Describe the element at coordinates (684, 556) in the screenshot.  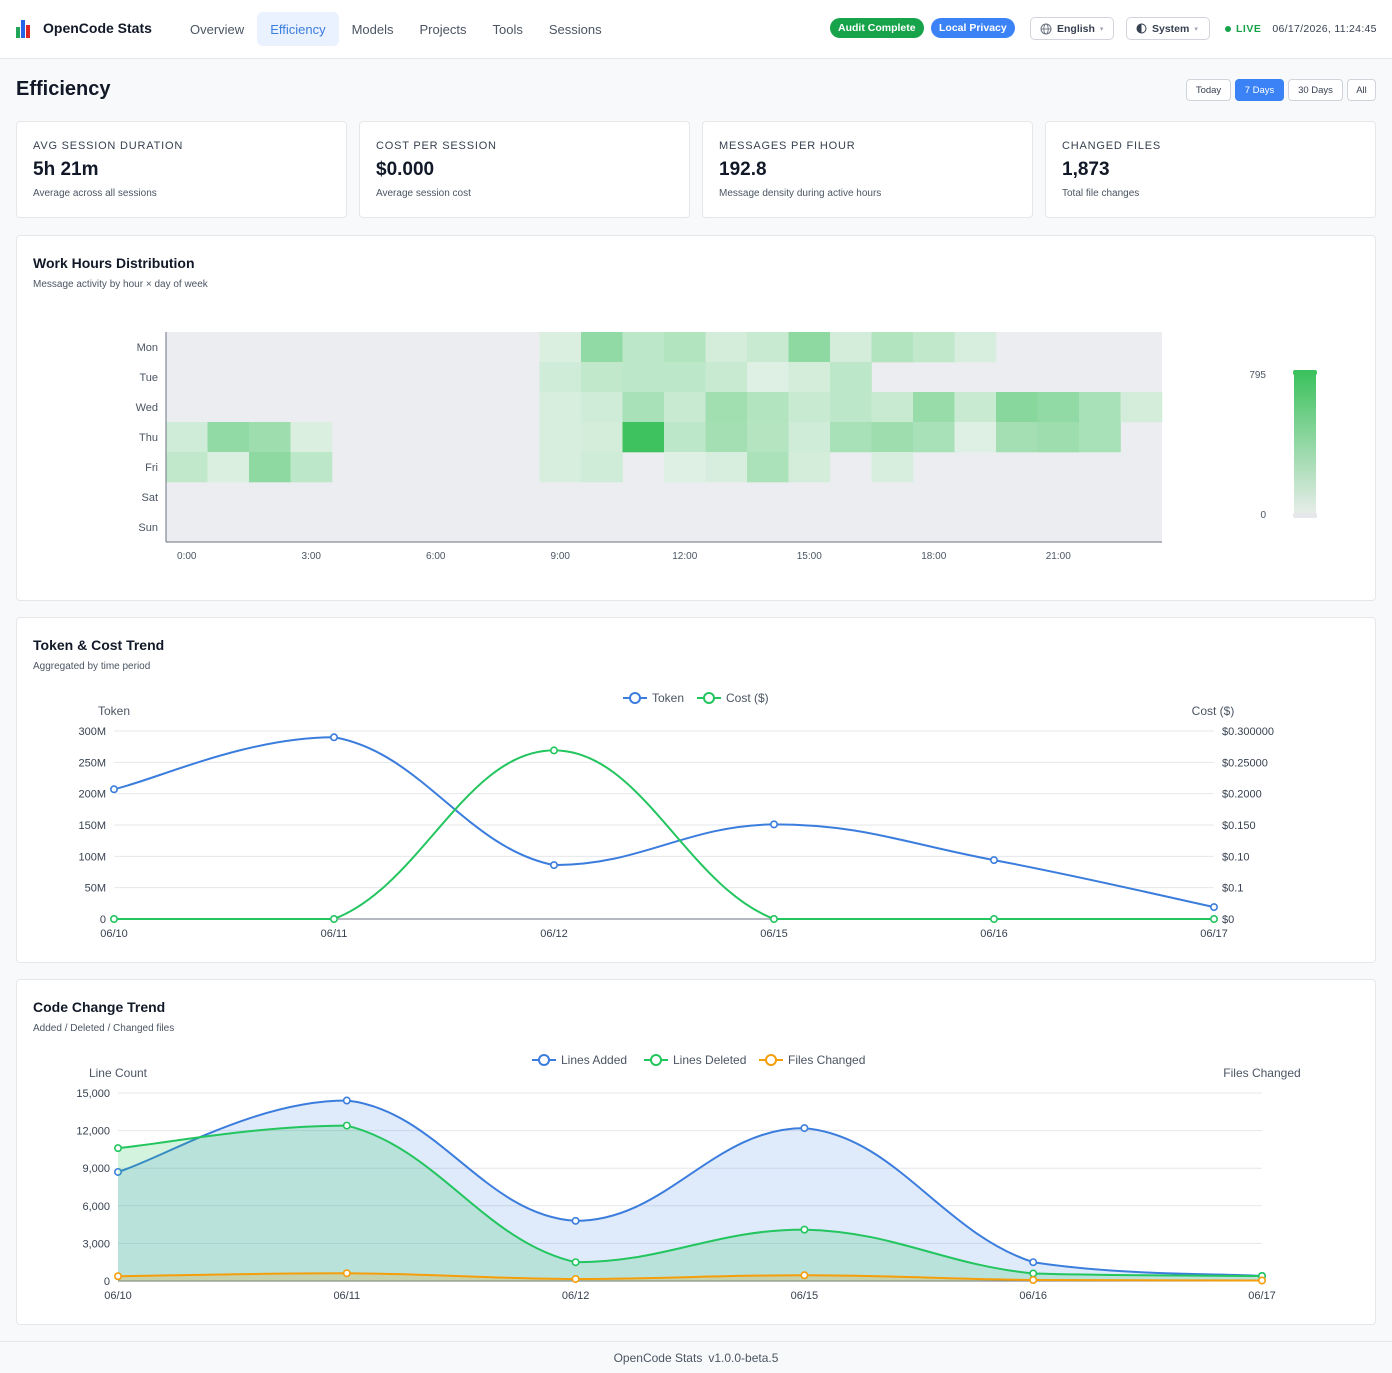
I see `heatmap-hour-label: 12:00` at that location.